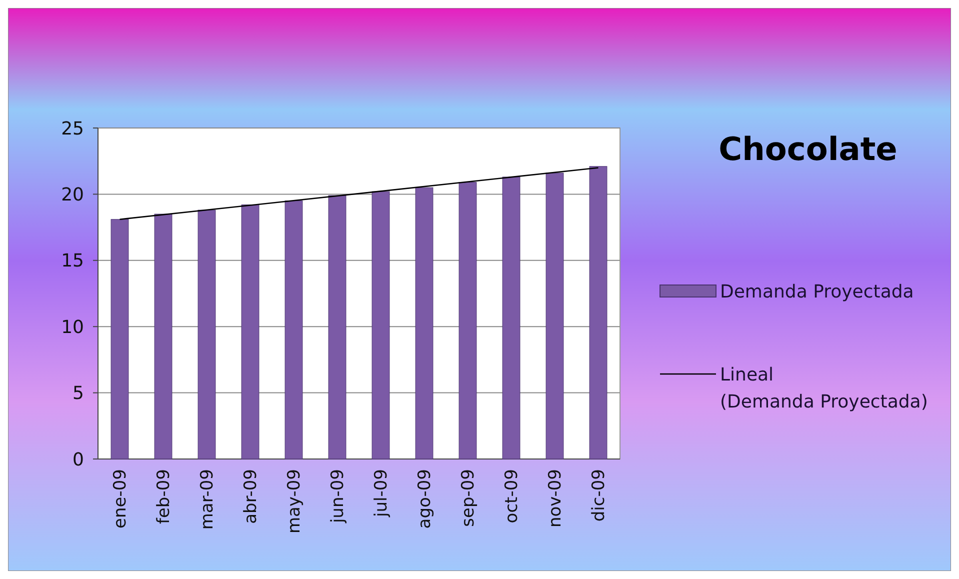  Describe the element at coordinates (72, 327) in the screenshot. I see `y-tick-label: 10` at that location.